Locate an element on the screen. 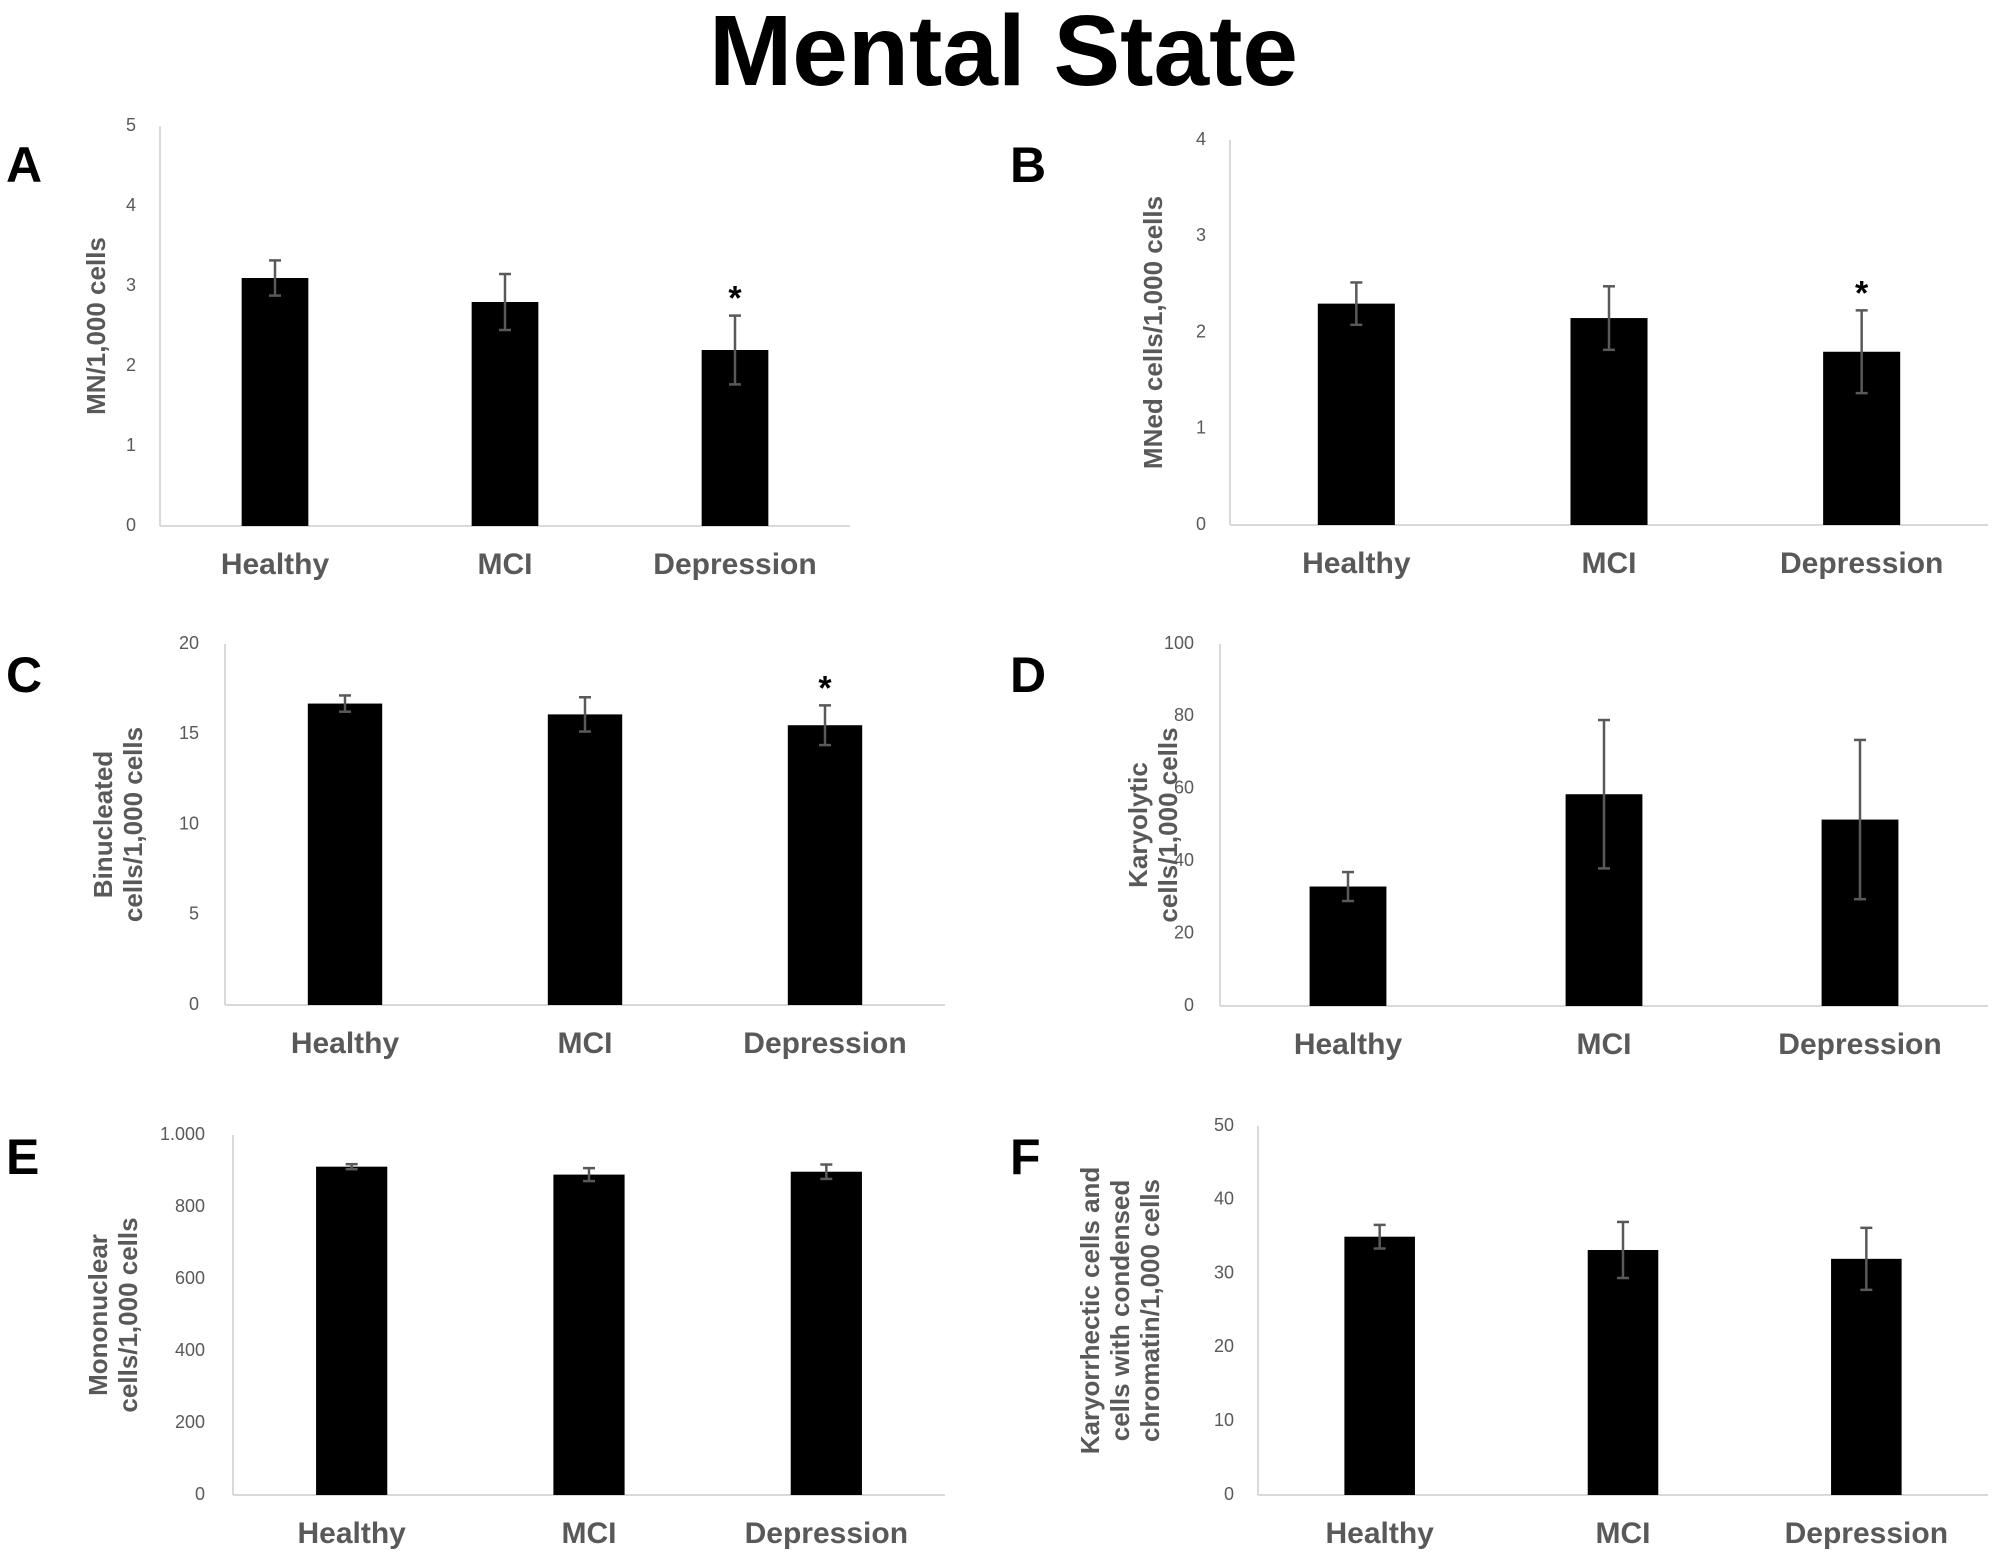  y-axis-title-line: Binucleated is located at coordinates (103, 824).